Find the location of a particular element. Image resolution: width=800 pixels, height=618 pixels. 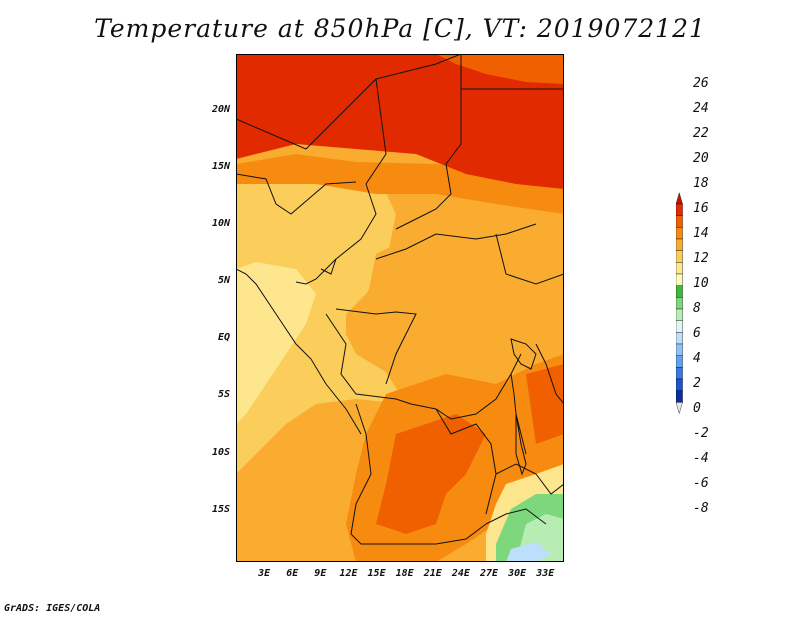

lat-tick-label: 10N is located at coordinates (220, 224).